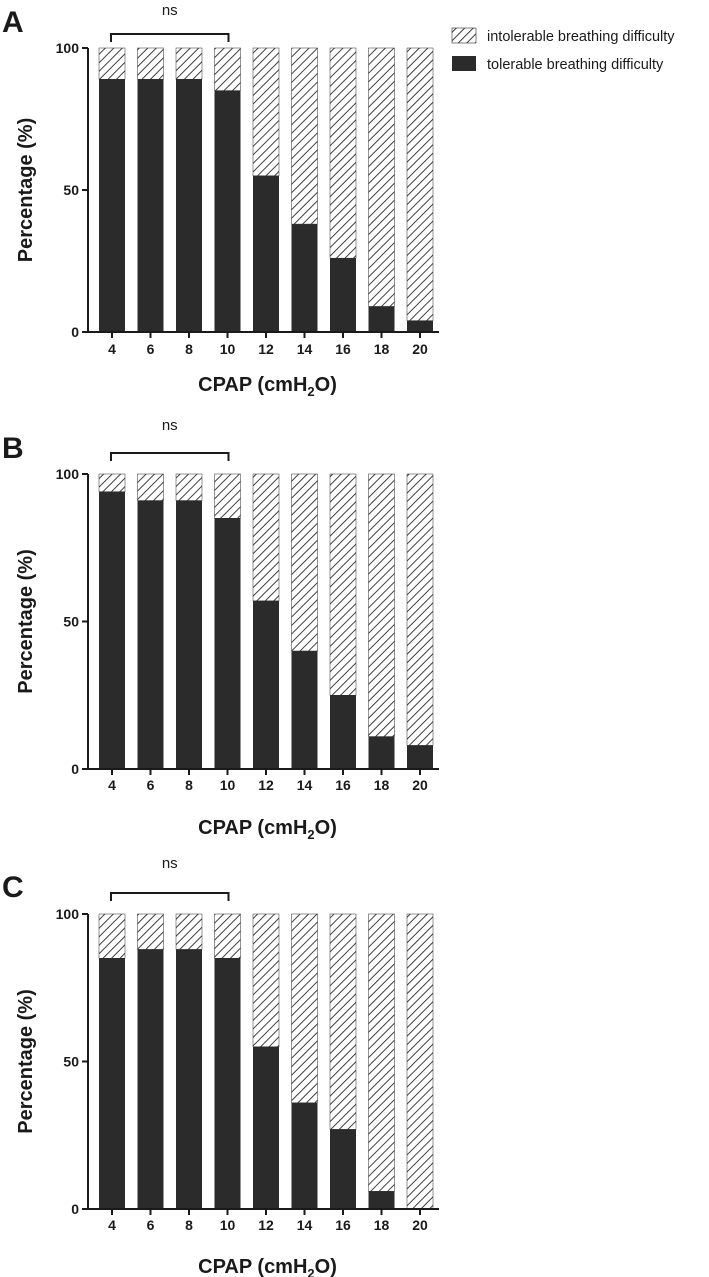 Image resolution: width=709 pixels, height=1277 pixels. I want to click on legend-label-intolerable: intolerable breathing difficulty, so click(581, 37).